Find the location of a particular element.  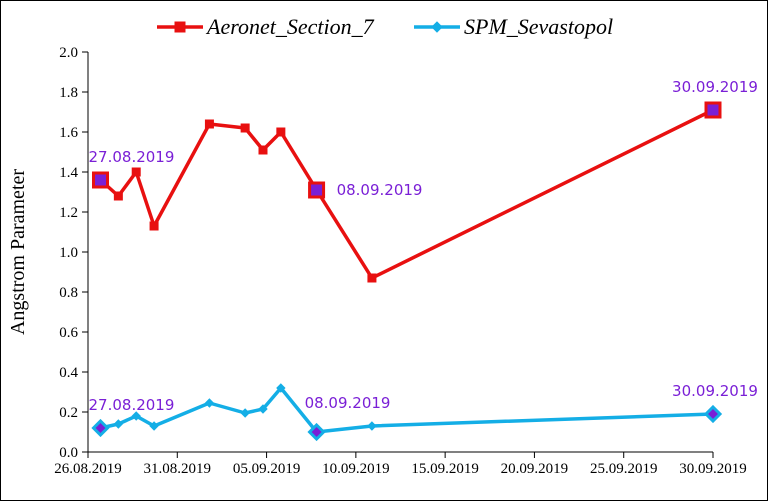

y-tick-label: 1.0 is located at coordinates (68, 253).